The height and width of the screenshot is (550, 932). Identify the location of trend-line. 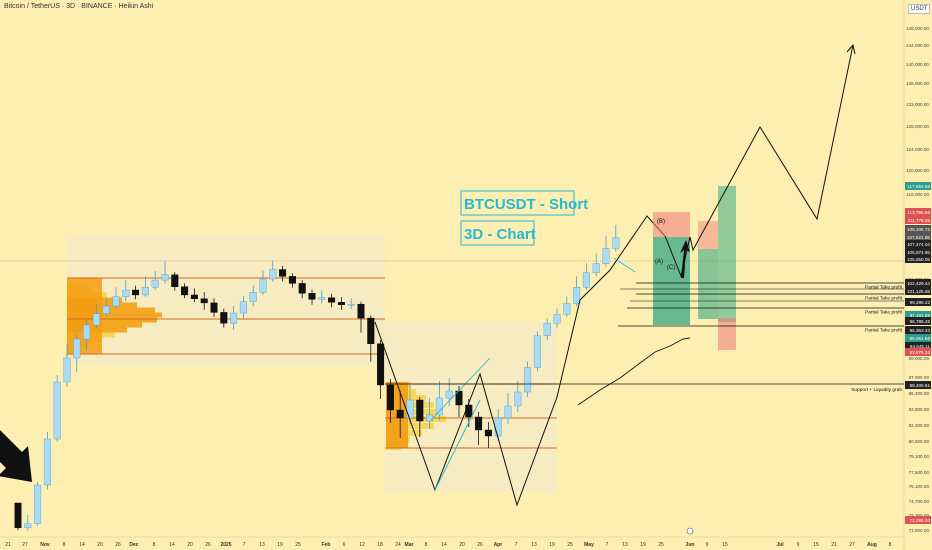
(624, 265).